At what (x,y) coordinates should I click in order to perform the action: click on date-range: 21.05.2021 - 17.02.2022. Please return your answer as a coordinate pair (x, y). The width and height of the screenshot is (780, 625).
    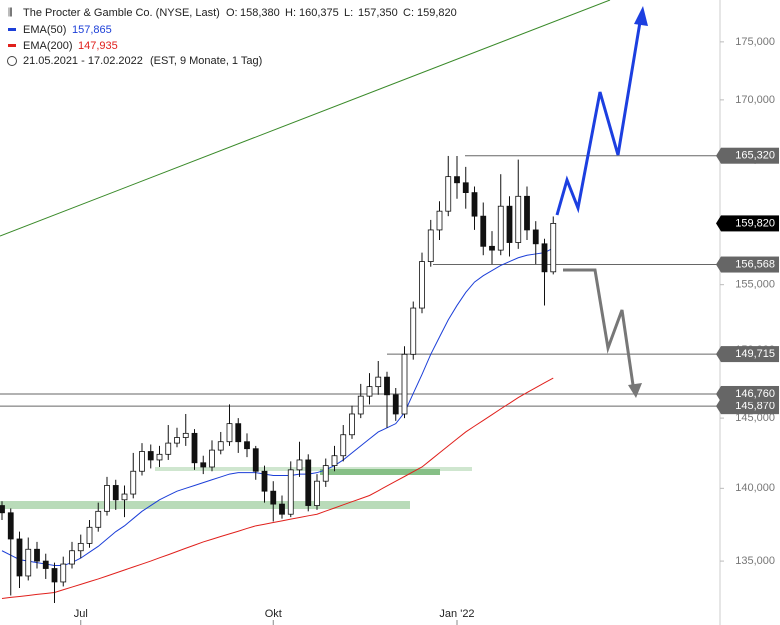
    Looking at the image, I should click on (83, 61).